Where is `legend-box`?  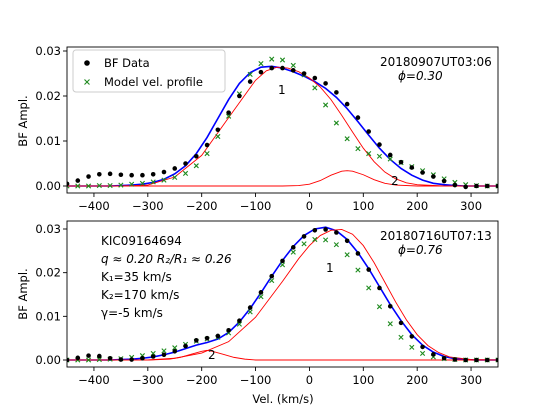
legend-box is located at coordinates (149, 71).